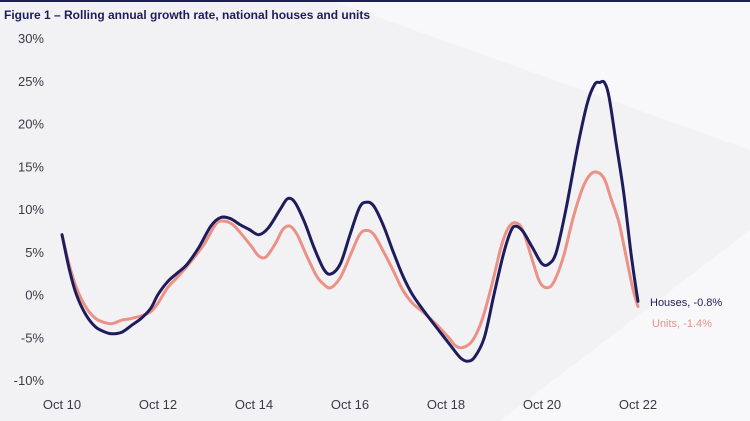 Image resolution: width=750 pixels, height=421 pixels. What do you see at coordinates (686, 303) in the screenshot?
I see `series-end-label-houses: Houses, -0.8%` at bounding box center [686, 303].